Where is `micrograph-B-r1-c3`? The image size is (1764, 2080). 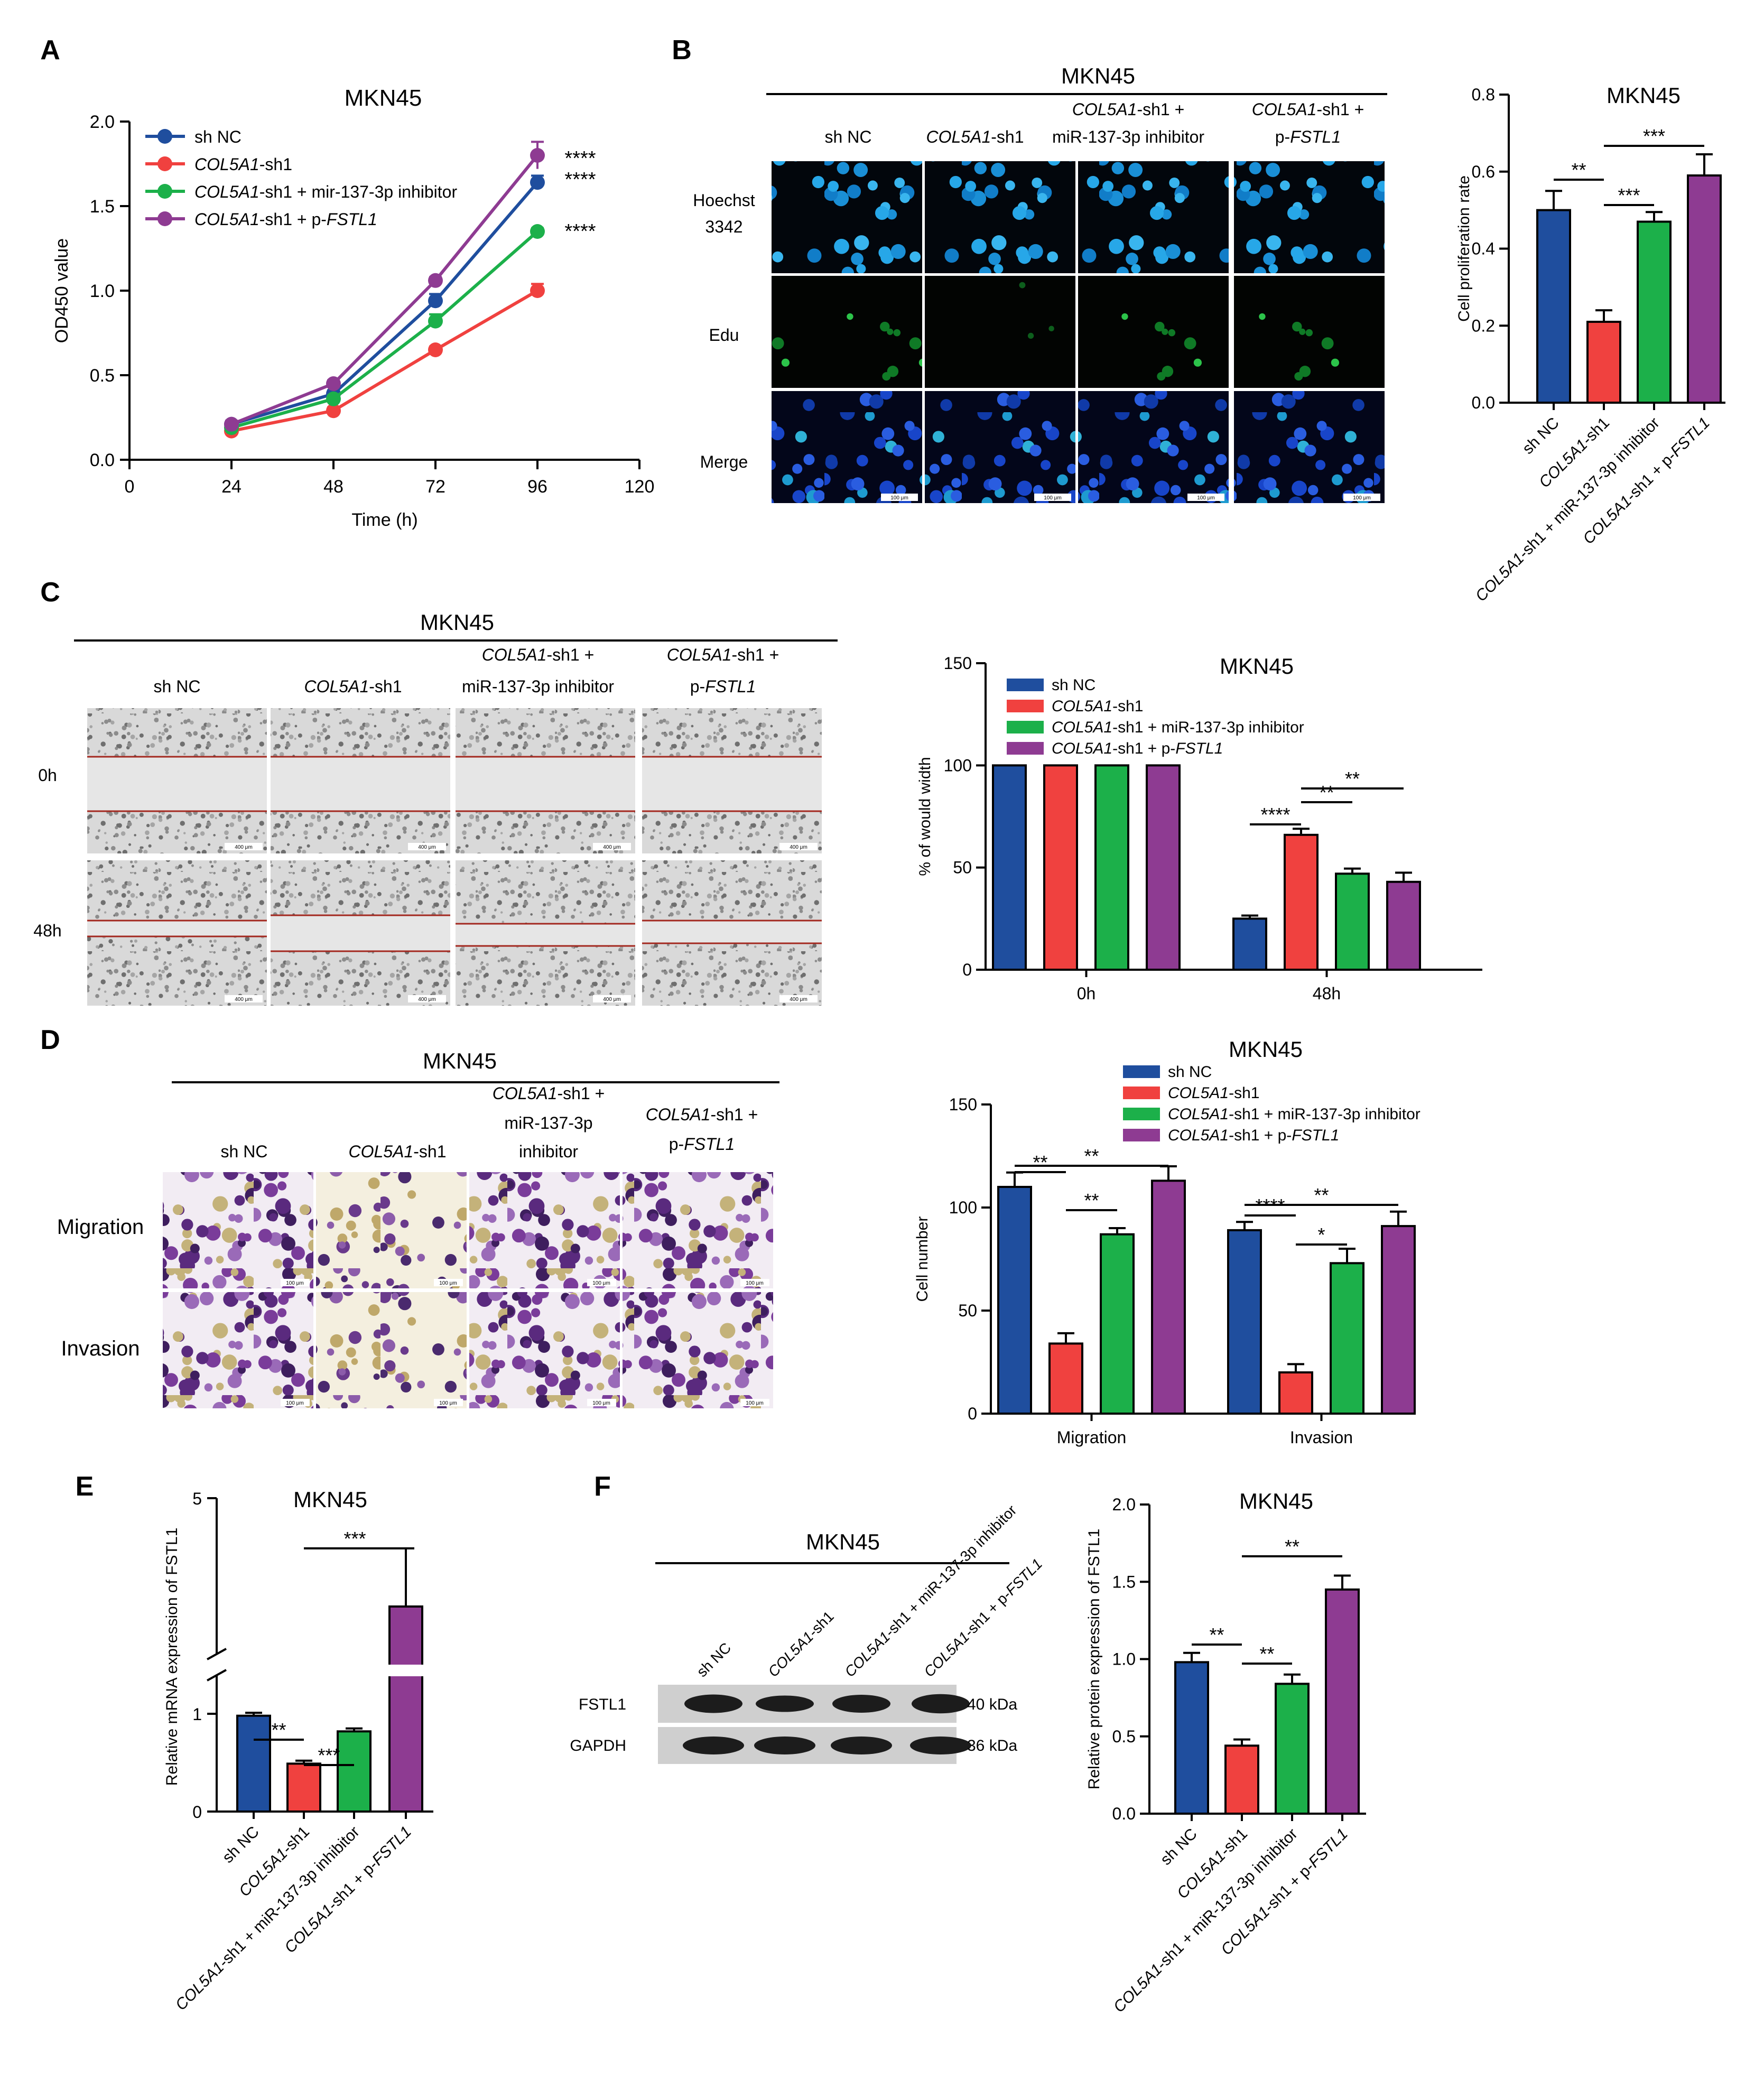 micrograph-B-r1-c3 is located at coordinates (1309, 332).